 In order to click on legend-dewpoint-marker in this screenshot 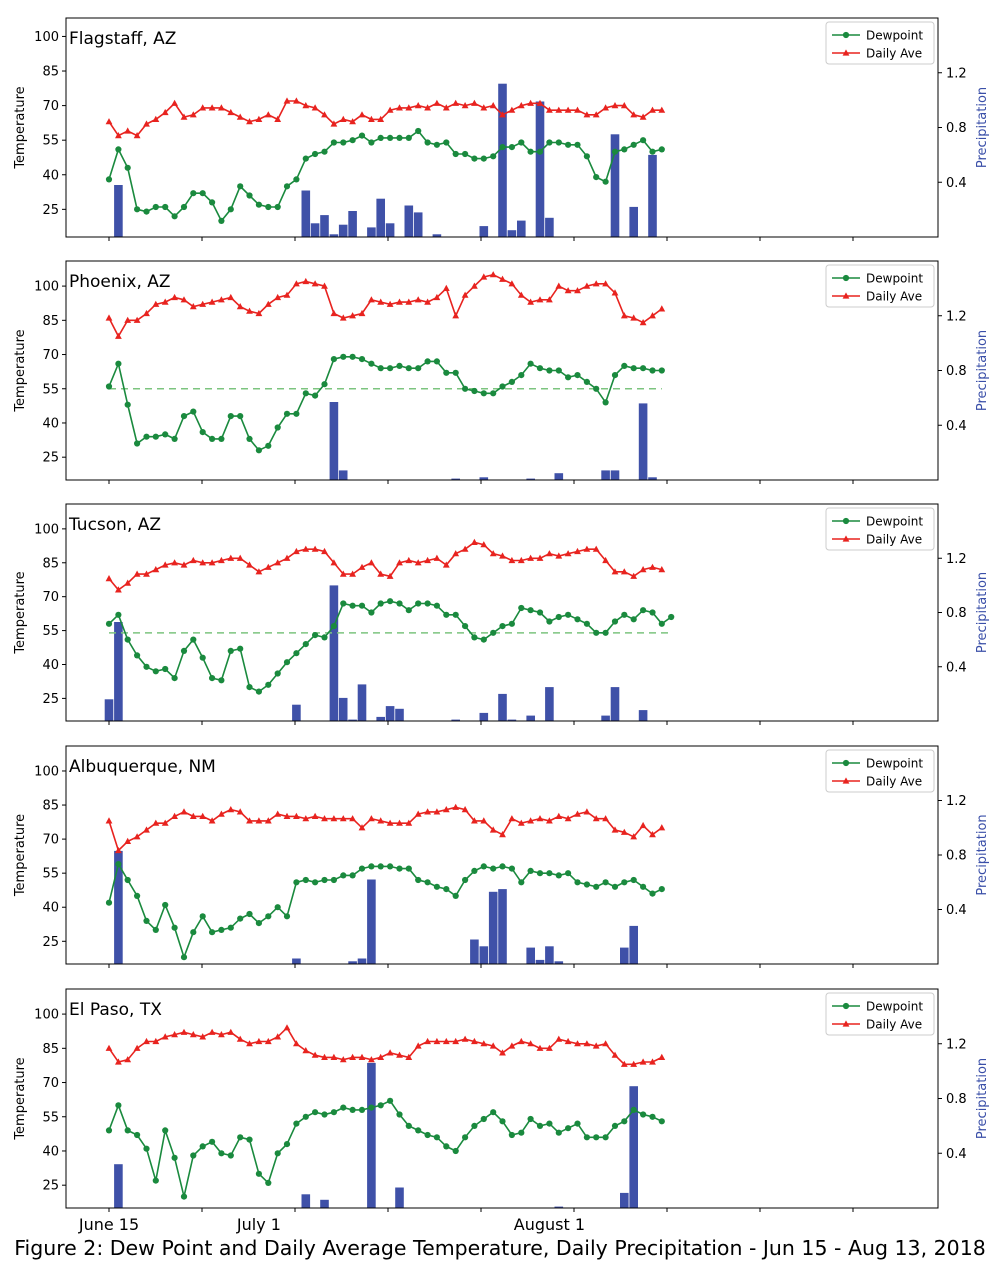, I will do `click(846, 521)`.